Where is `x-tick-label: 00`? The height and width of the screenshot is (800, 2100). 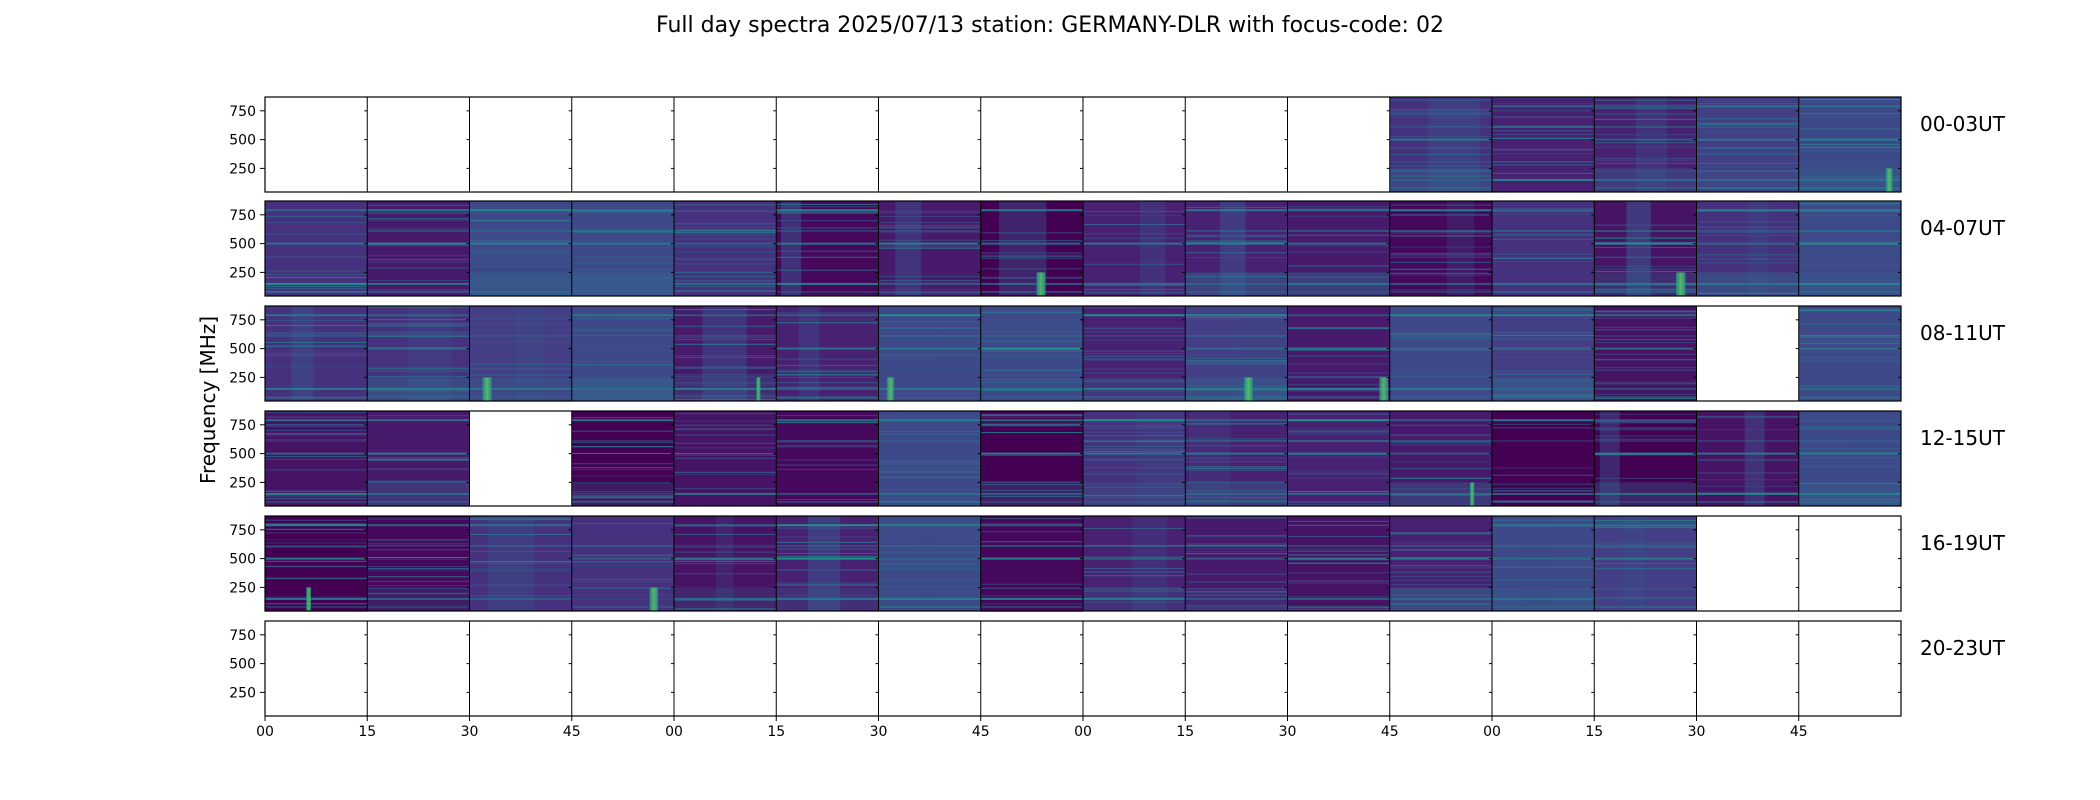 x-tick-label: 00 is located at coordinates (1083, 732).